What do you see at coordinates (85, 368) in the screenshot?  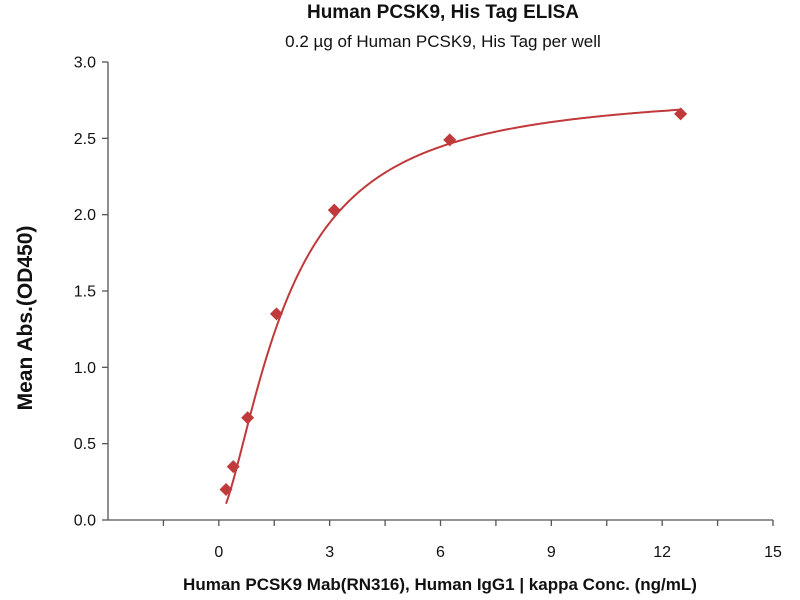 I see `y-tick-label: 1.0` at bounding box center [85, 368].